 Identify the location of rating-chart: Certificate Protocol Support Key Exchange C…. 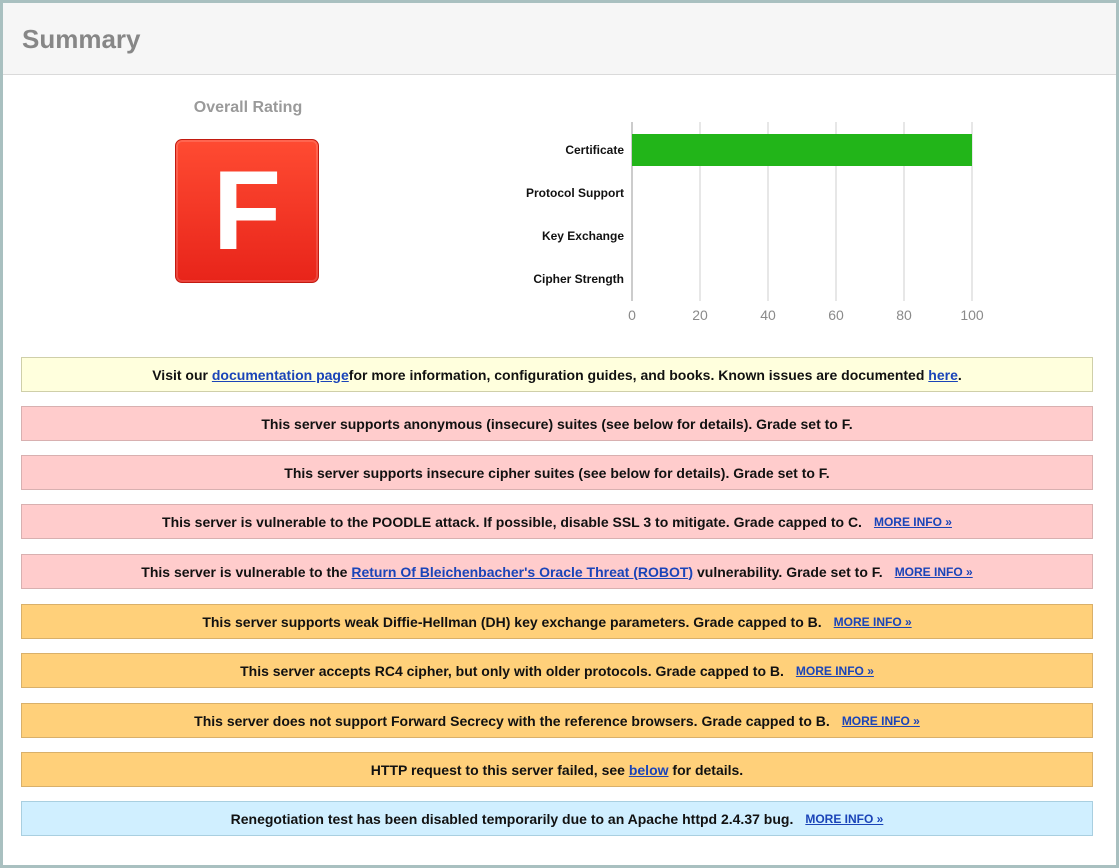
(755, 222).